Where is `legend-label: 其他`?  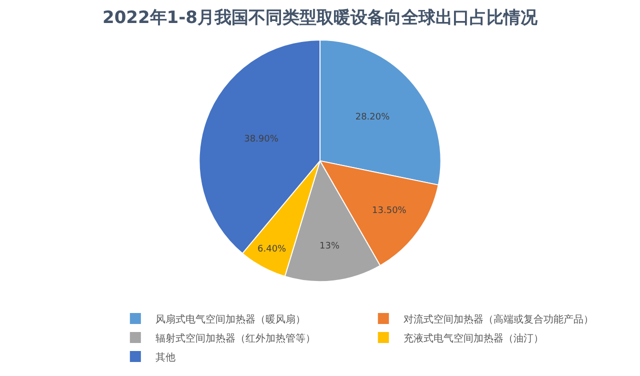
legend-label: 其他 is located at coordinates (165, 357).